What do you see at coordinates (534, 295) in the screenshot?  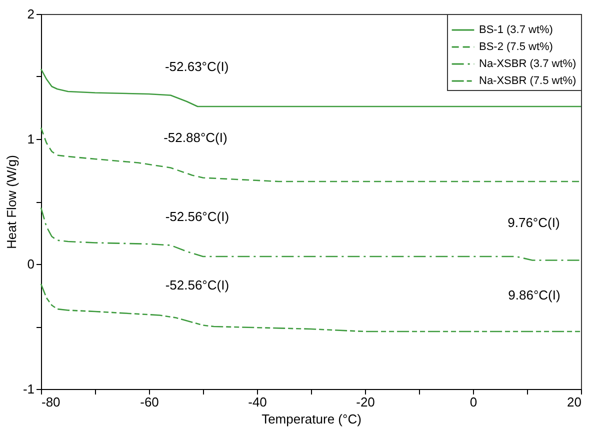 I see `annotation: 9.86°C(I)` at bounding box center [534, 295].